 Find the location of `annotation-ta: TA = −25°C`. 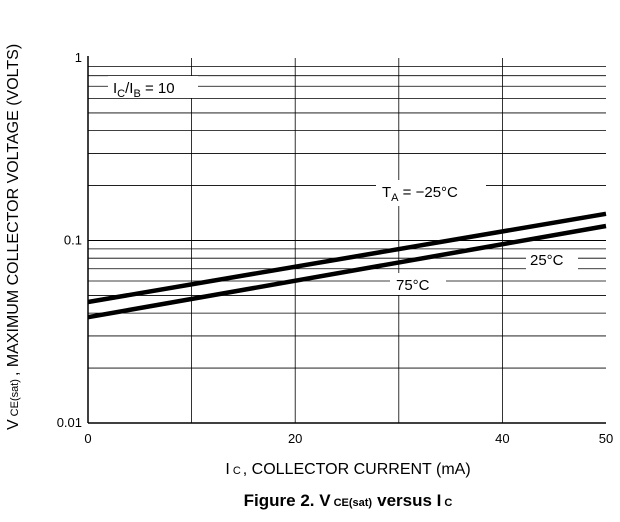

annotation-ta: TA = −25°C is located at coordinates (431, 193).